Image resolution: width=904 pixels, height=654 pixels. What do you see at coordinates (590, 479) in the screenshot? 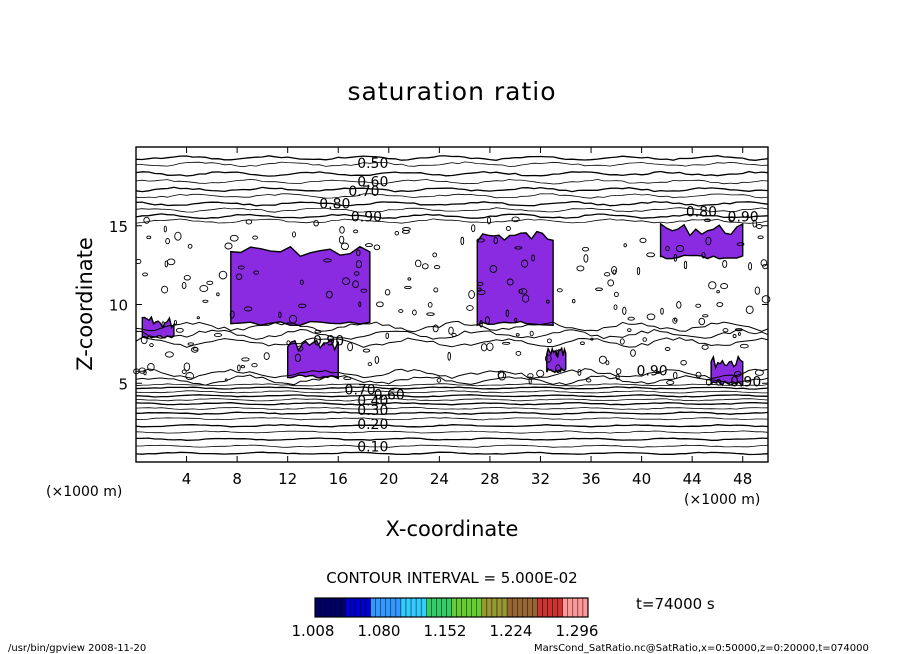
I see `x-tick-label: 36` at bounding box center [590, 479].